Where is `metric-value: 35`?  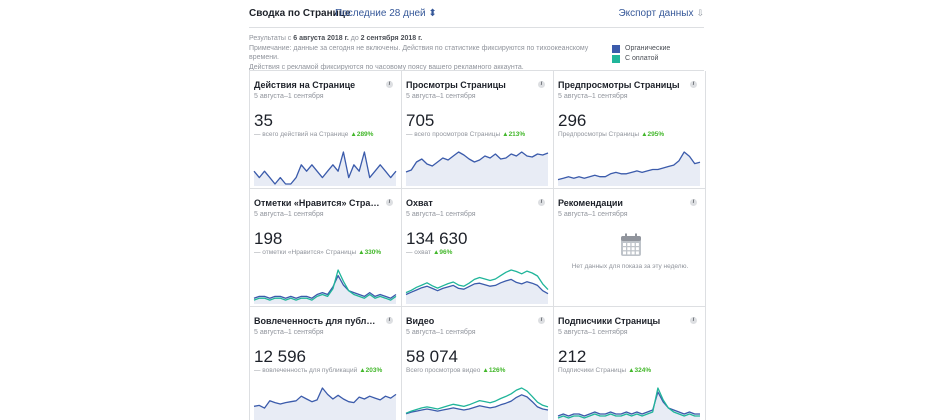
metric-value: 35 is located at coordinates (263, 120).